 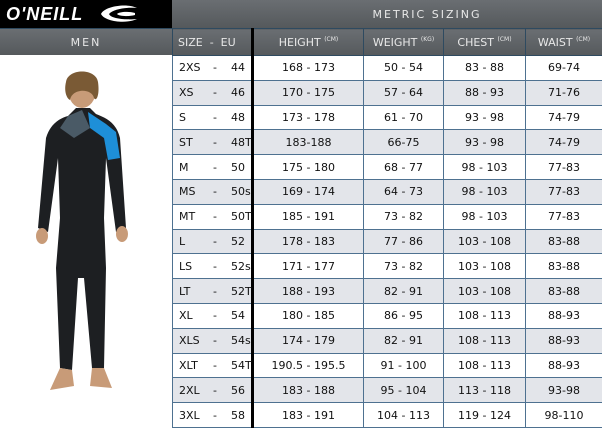 What do you see at coordinates (308, 92) in the screenshot?
I see `height-cell: 170 - 175` at bounding box center [308, 92].